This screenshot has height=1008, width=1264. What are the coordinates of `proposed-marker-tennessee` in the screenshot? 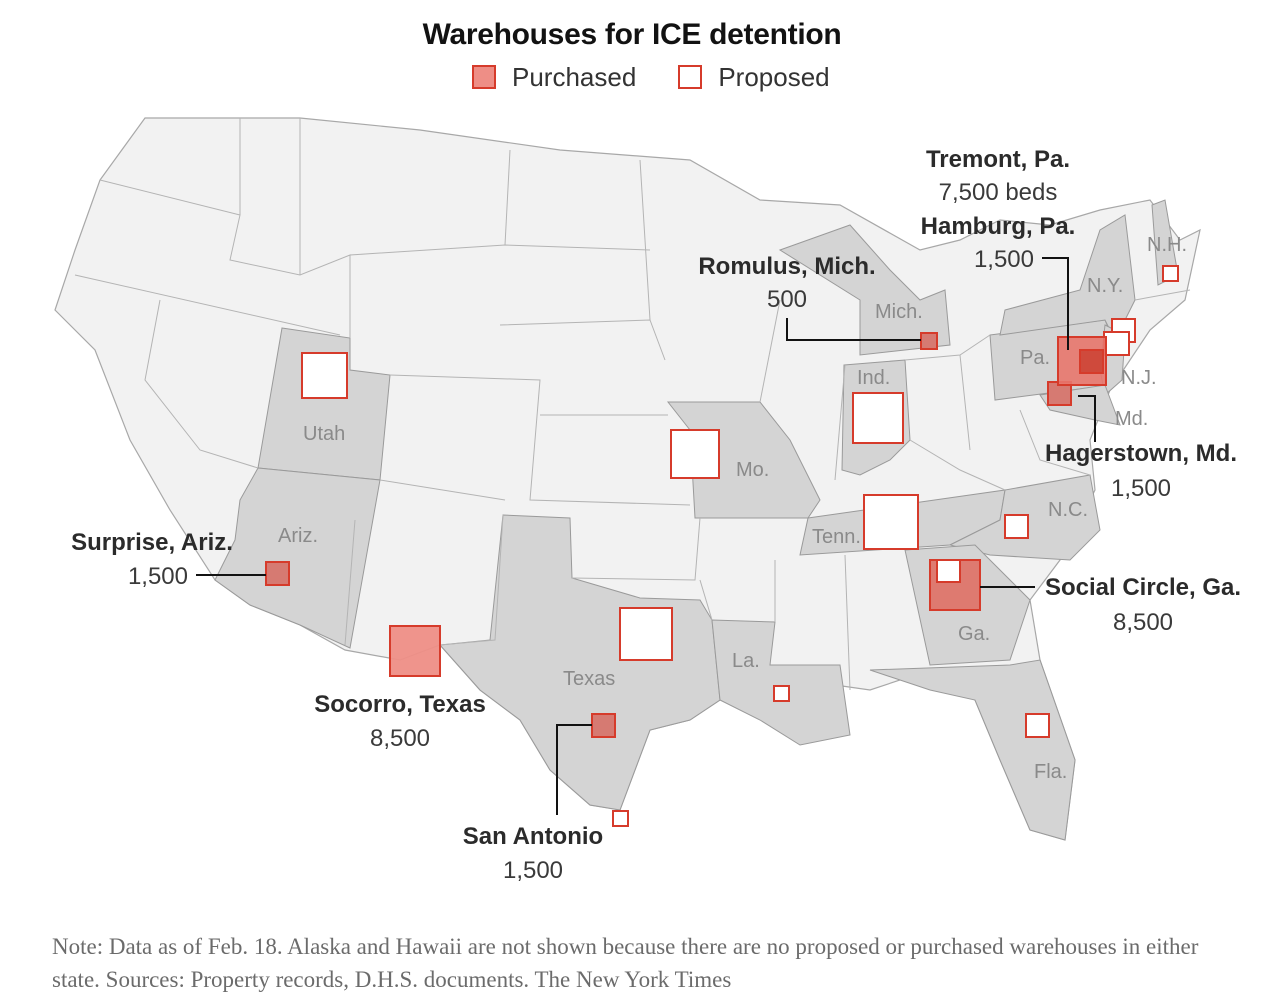 It's located at (891, 522).